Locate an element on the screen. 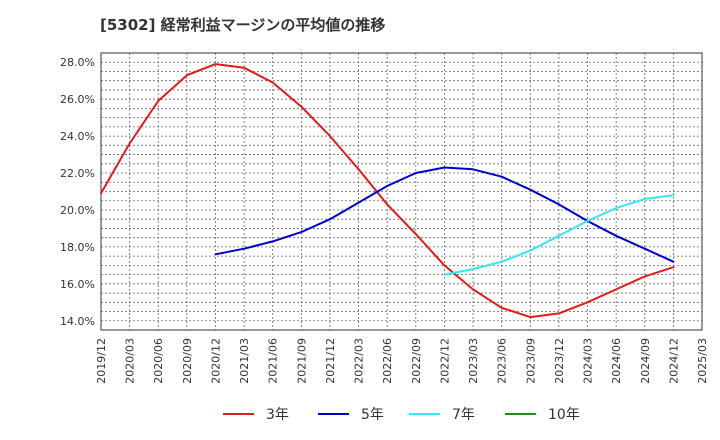 Image resolution: width=720 pixels, height=440 pixels. x-tick-label: 2022/06 is located at coordinates (387, 361).